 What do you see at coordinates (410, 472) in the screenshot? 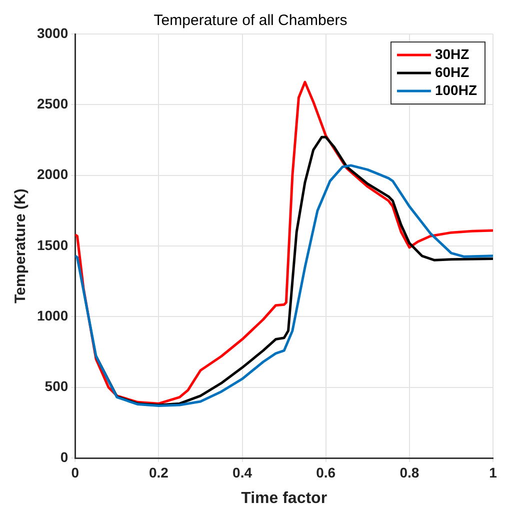
I see `x-tick-label: 0.8` at bounding box center [410, 472].